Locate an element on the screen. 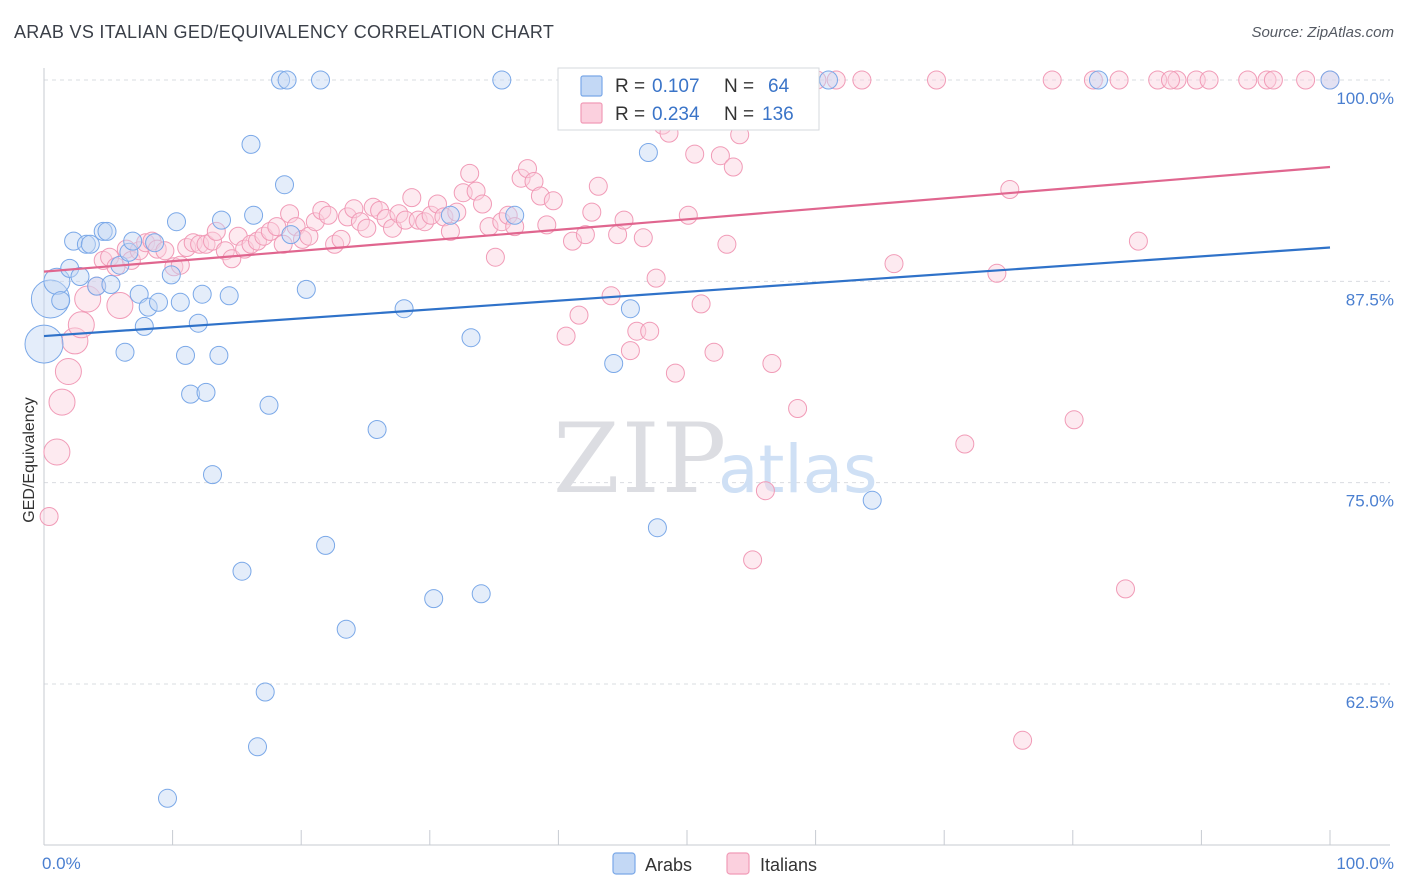 This screenshot has height=892, width=1406. x-axis-ticks is located at coordinates (687, 837).